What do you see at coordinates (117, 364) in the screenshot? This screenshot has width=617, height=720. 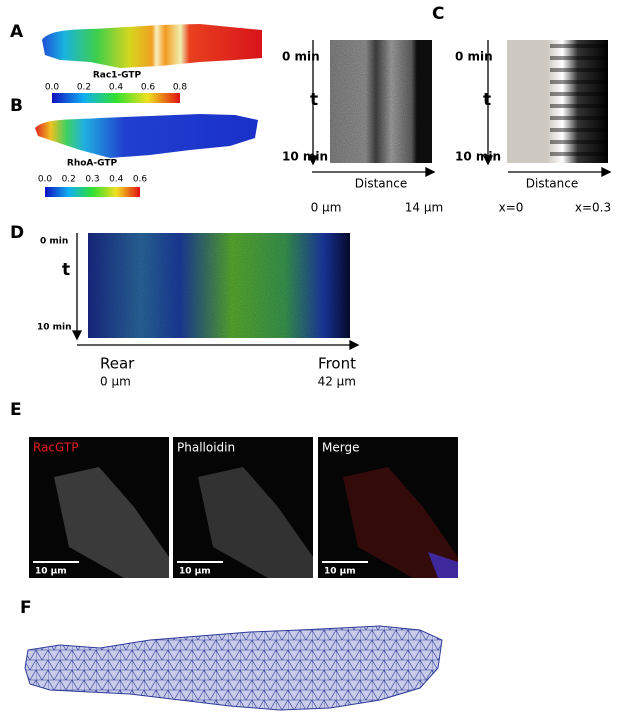 I see `position-start: Rear` at bounding box center [117, 364].